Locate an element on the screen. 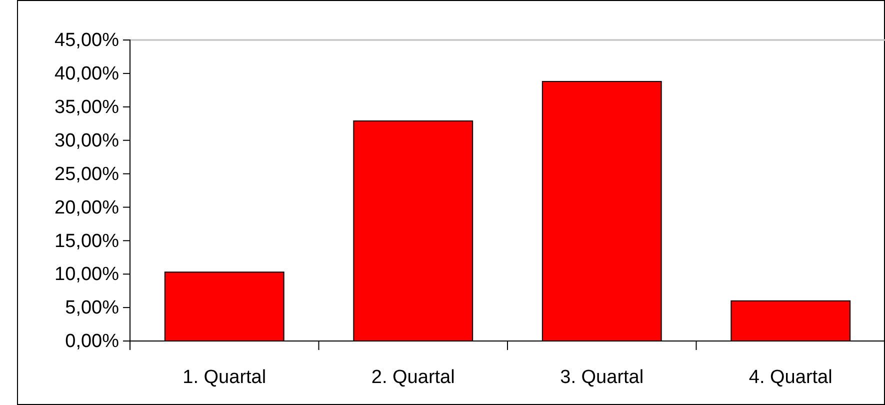 The image size is (885, 405). y-tick-label: 10,00% is located at coordinates (87, 275).